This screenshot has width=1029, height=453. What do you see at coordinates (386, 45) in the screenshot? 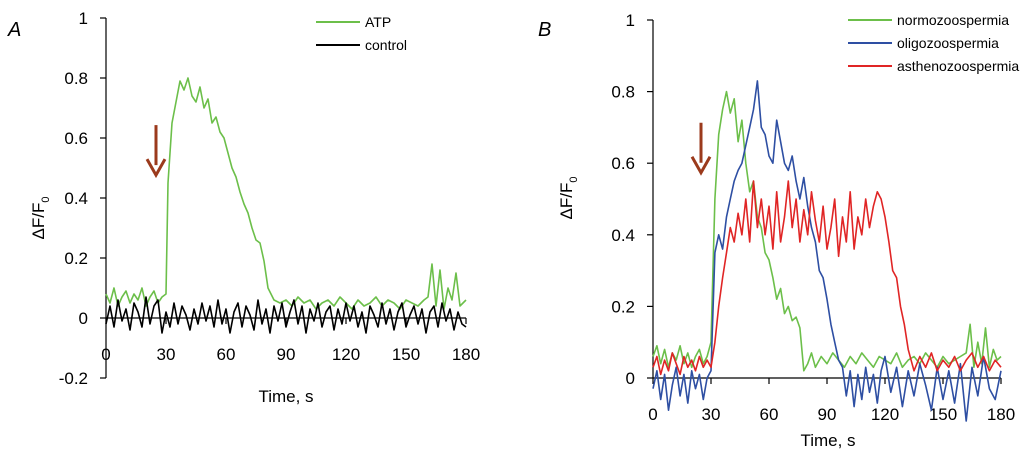
I see `legend-label-control: control` at bounding box center [386, 45].